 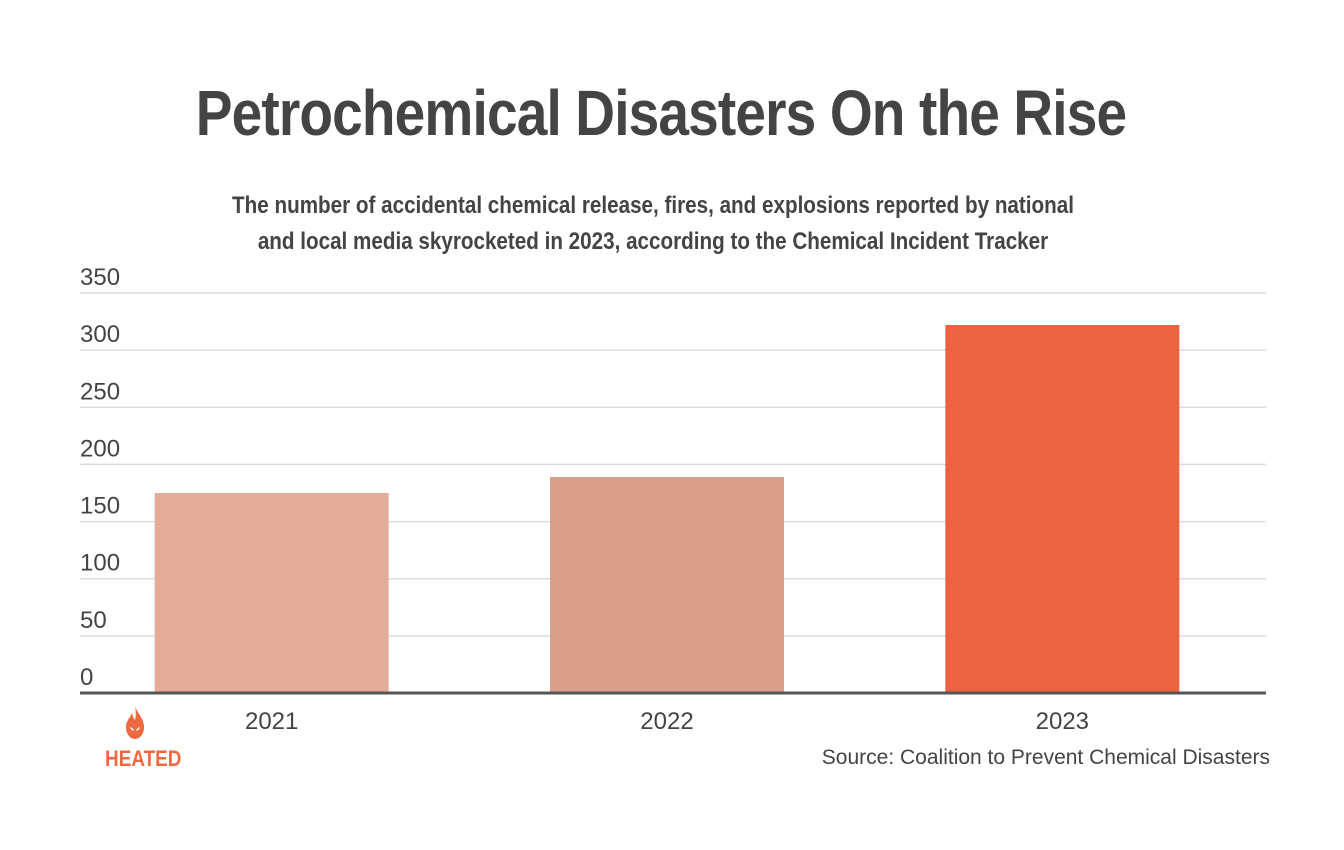 What do you see at coordinates (141, 740) in the screenshot?
I see `heated-logo: HEATED` at bounding box center [141, 740].